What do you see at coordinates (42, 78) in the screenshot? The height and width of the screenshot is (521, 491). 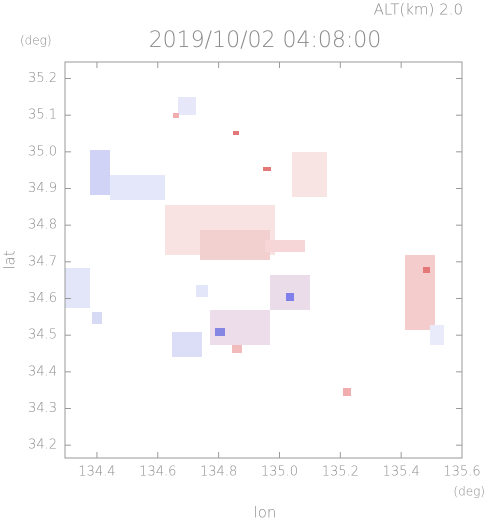 I see `y-tick-label: 35.2` at bounding box center [42, 78].